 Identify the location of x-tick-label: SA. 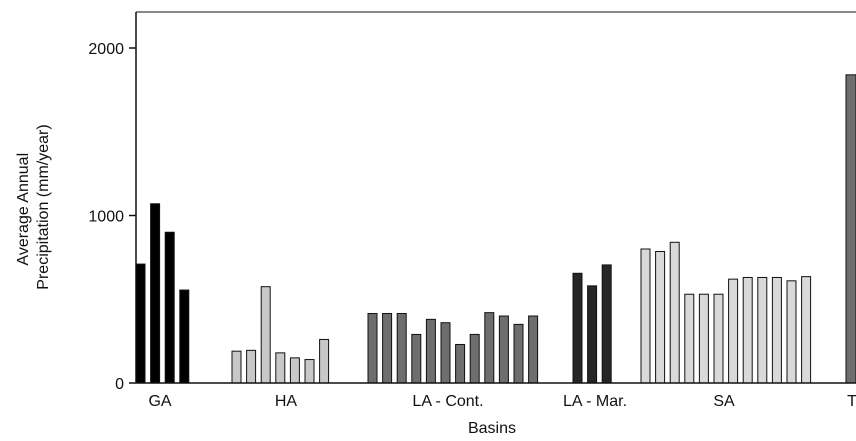
(724, 401).